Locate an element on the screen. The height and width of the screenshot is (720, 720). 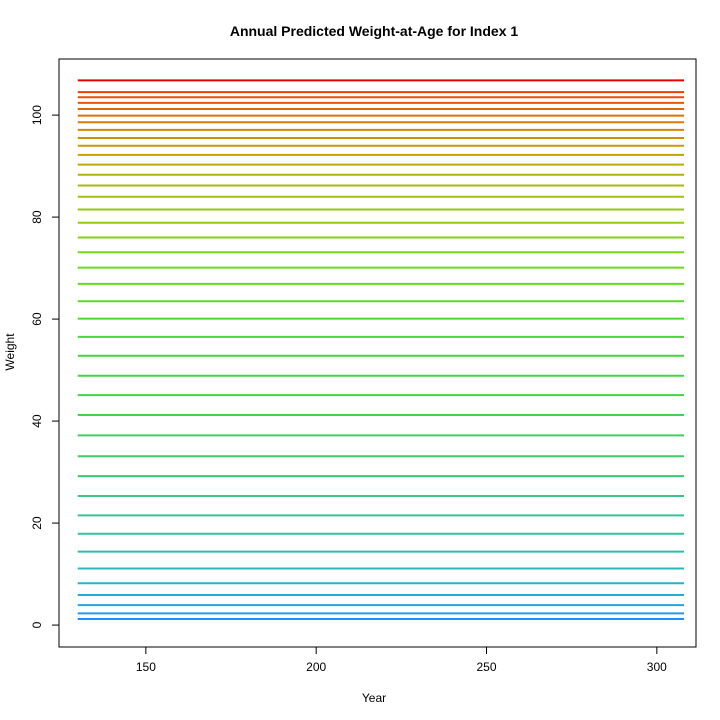
x-axis: 150 200 250 300 is located at coordinates (401, 660).